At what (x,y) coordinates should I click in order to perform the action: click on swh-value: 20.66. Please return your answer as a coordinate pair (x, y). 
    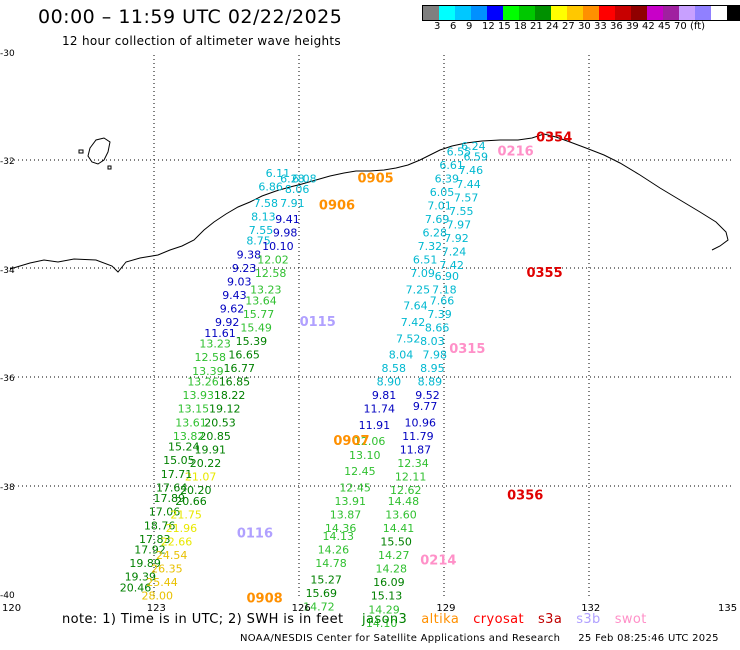
    Looking at the image, I should click on (191, 501).